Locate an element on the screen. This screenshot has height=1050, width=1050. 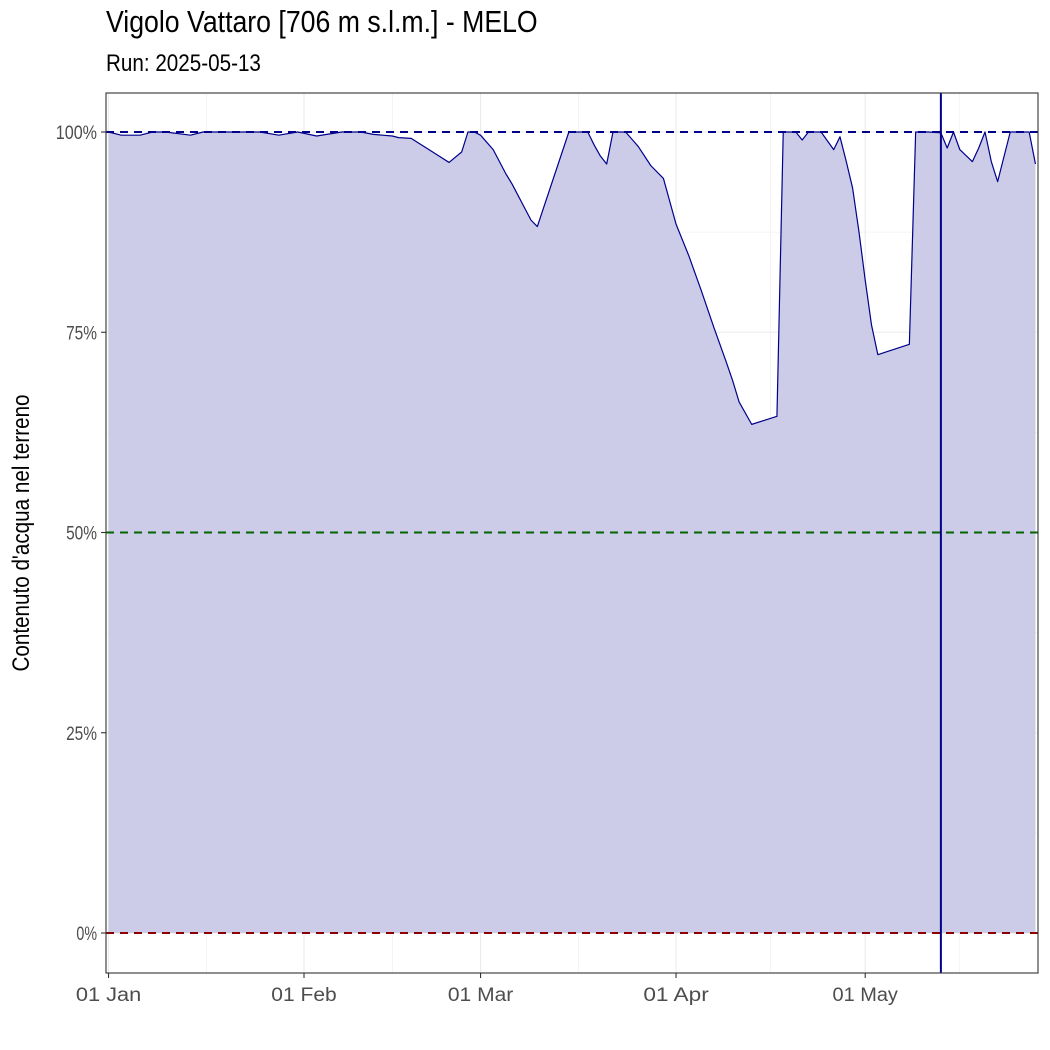
x-tick-label: 01 Jan is located at coordinates (108, 995).